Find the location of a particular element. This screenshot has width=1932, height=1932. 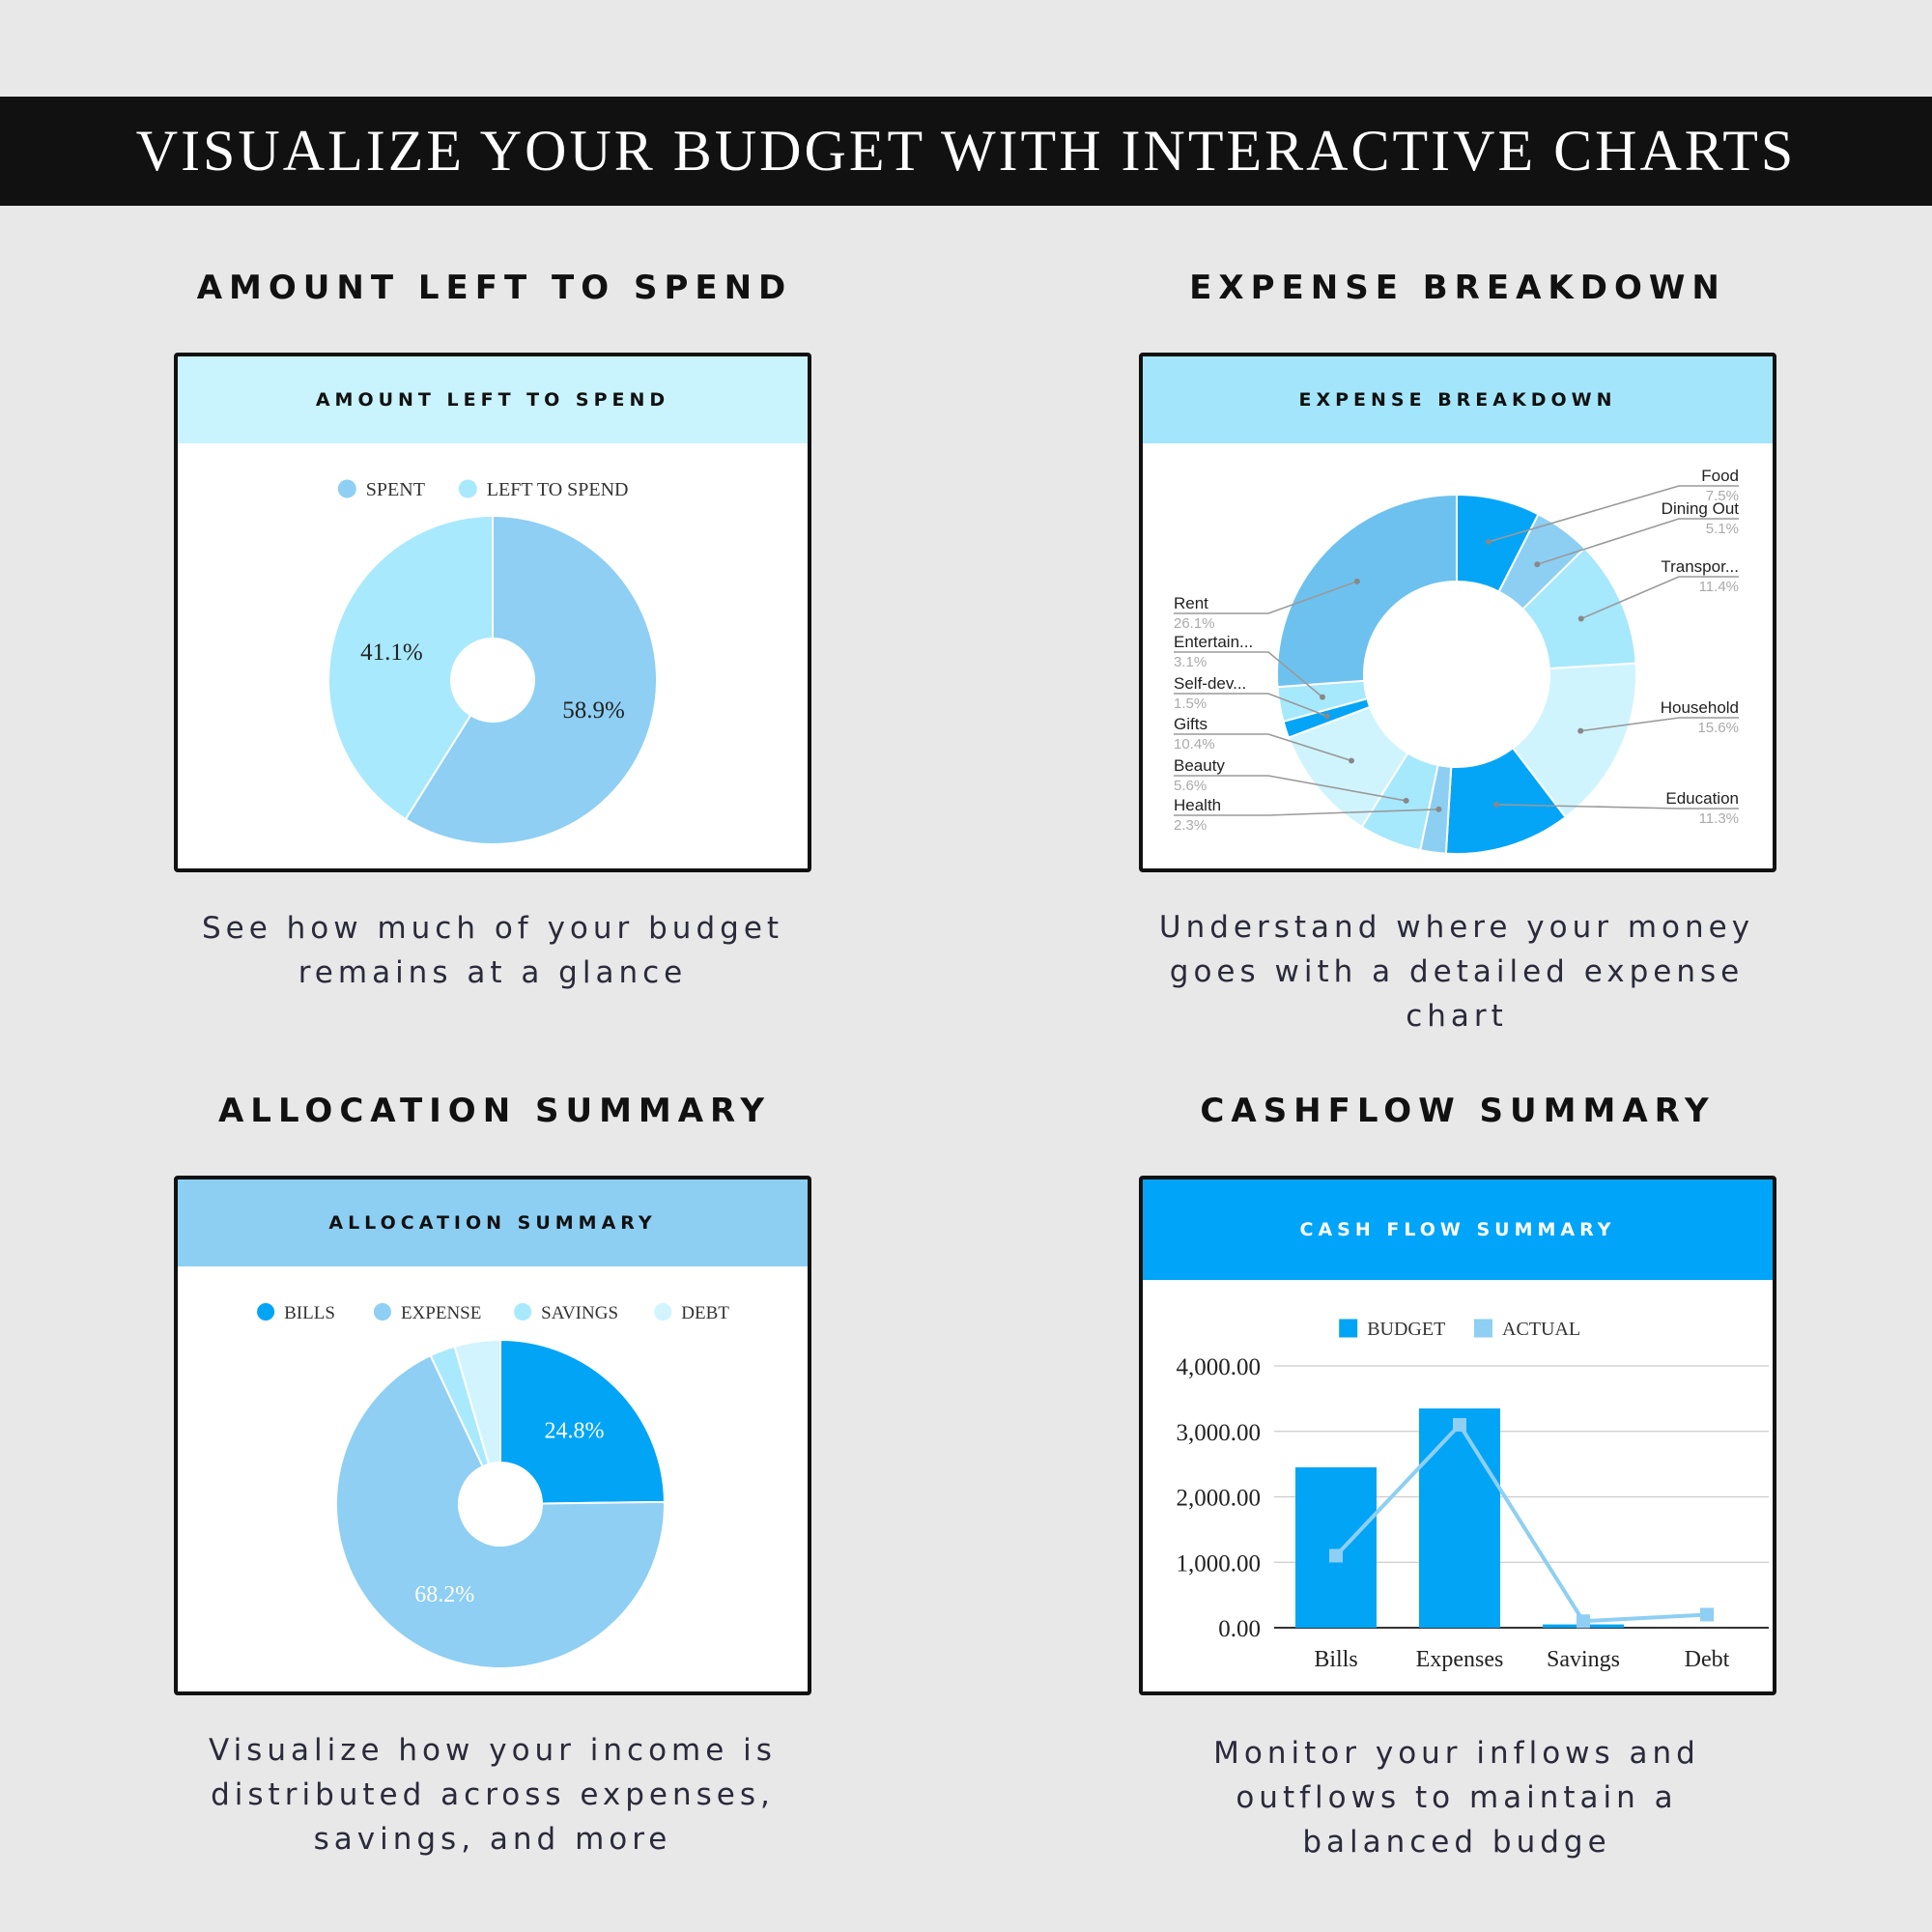

exp-leader-dot-dining-out is located at coordinates (1537, 564).